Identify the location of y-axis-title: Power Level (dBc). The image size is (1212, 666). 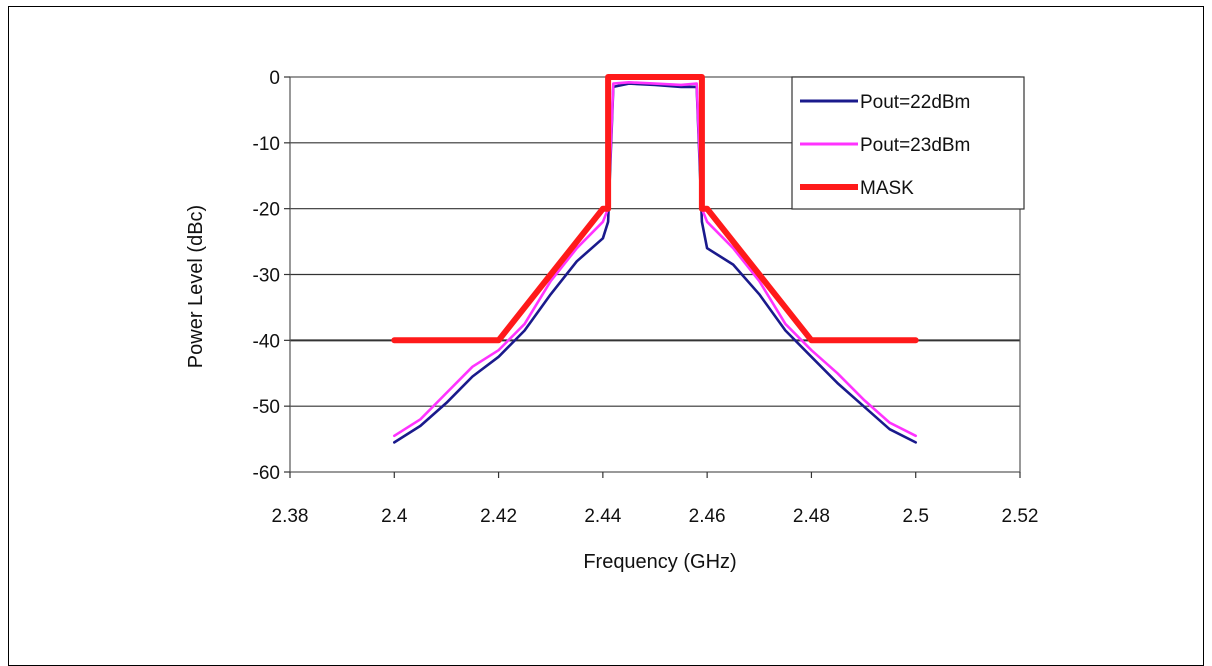
(196, 286).